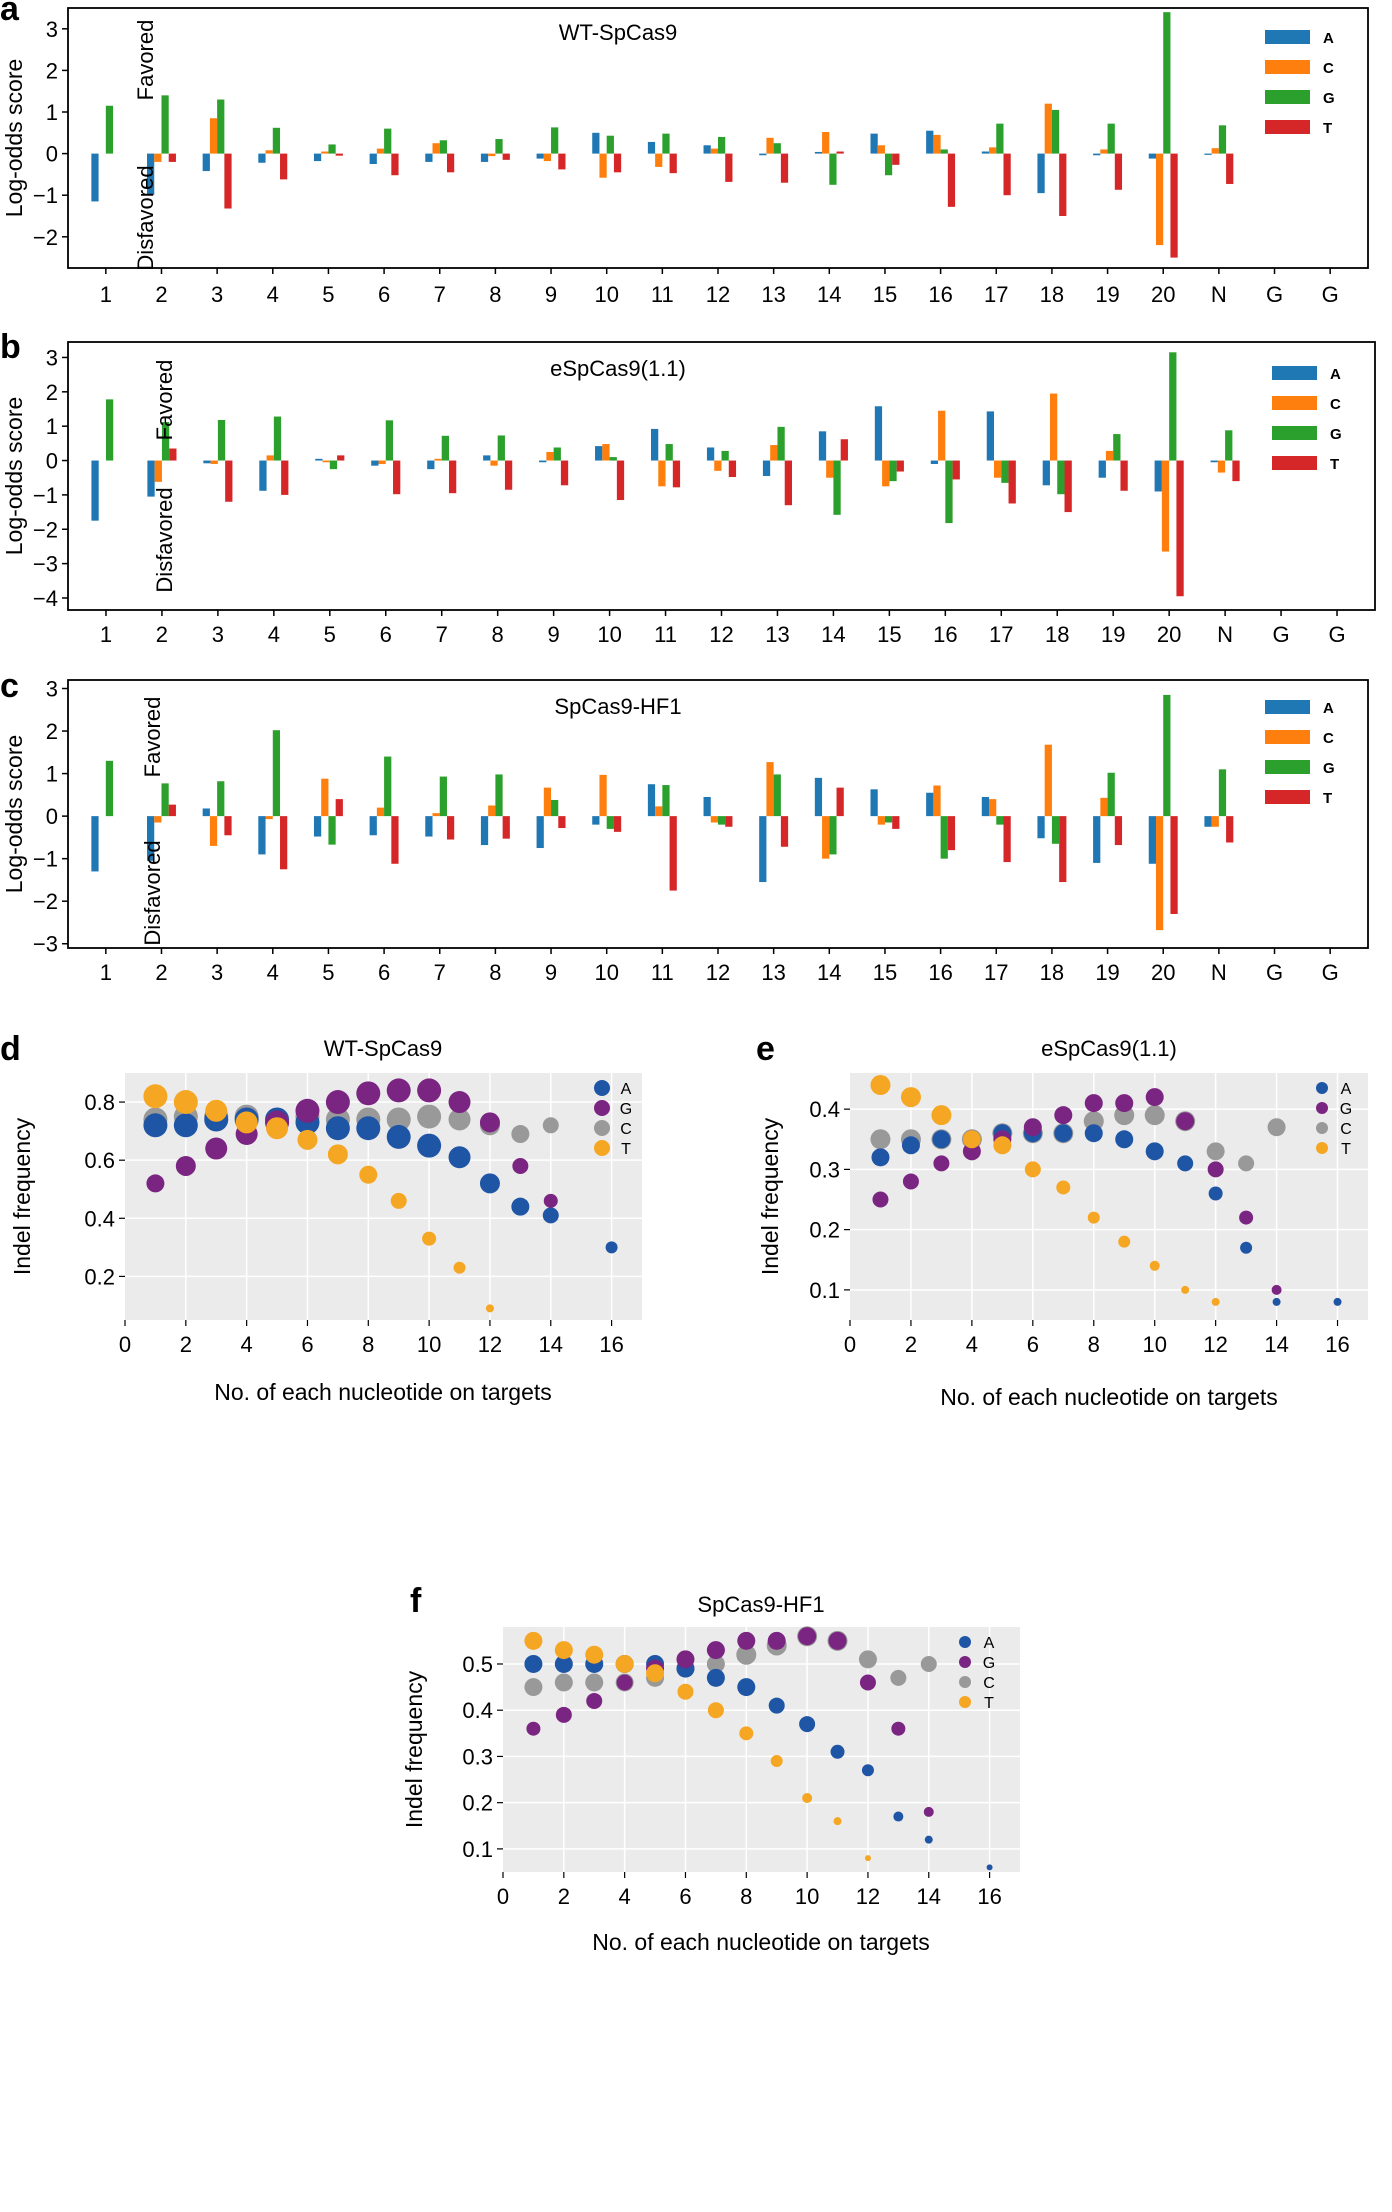 This screenshot has height=2212, width=1392. What do you see at coordinates (10, 14) in the screenshot?
I see `panel-letter: a` at bounding box center [10, 14].